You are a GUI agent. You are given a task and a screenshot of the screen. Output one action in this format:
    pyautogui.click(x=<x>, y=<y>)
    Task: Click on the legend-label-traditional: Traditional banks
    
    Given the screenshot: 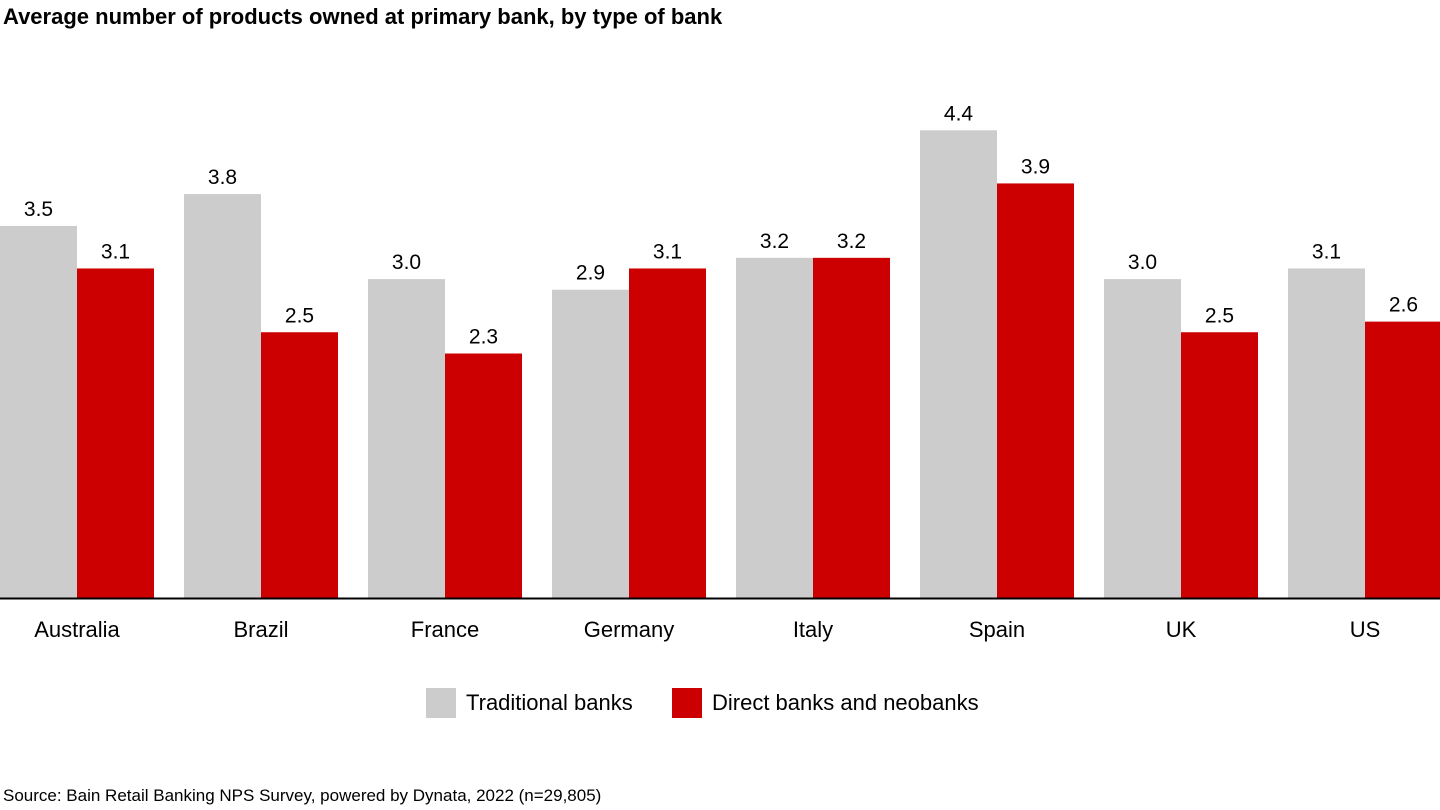 What is the action you would take?
    pyautogui.click(x=549, y=702)
    